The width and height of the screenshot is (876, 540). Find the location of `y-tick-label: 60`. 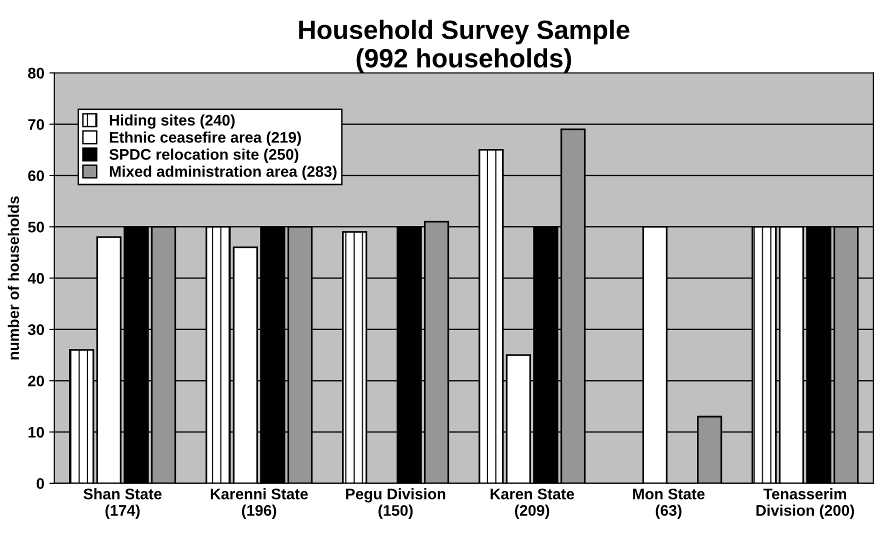

y-tick-label: 60 is located at coordinates (36, 176).